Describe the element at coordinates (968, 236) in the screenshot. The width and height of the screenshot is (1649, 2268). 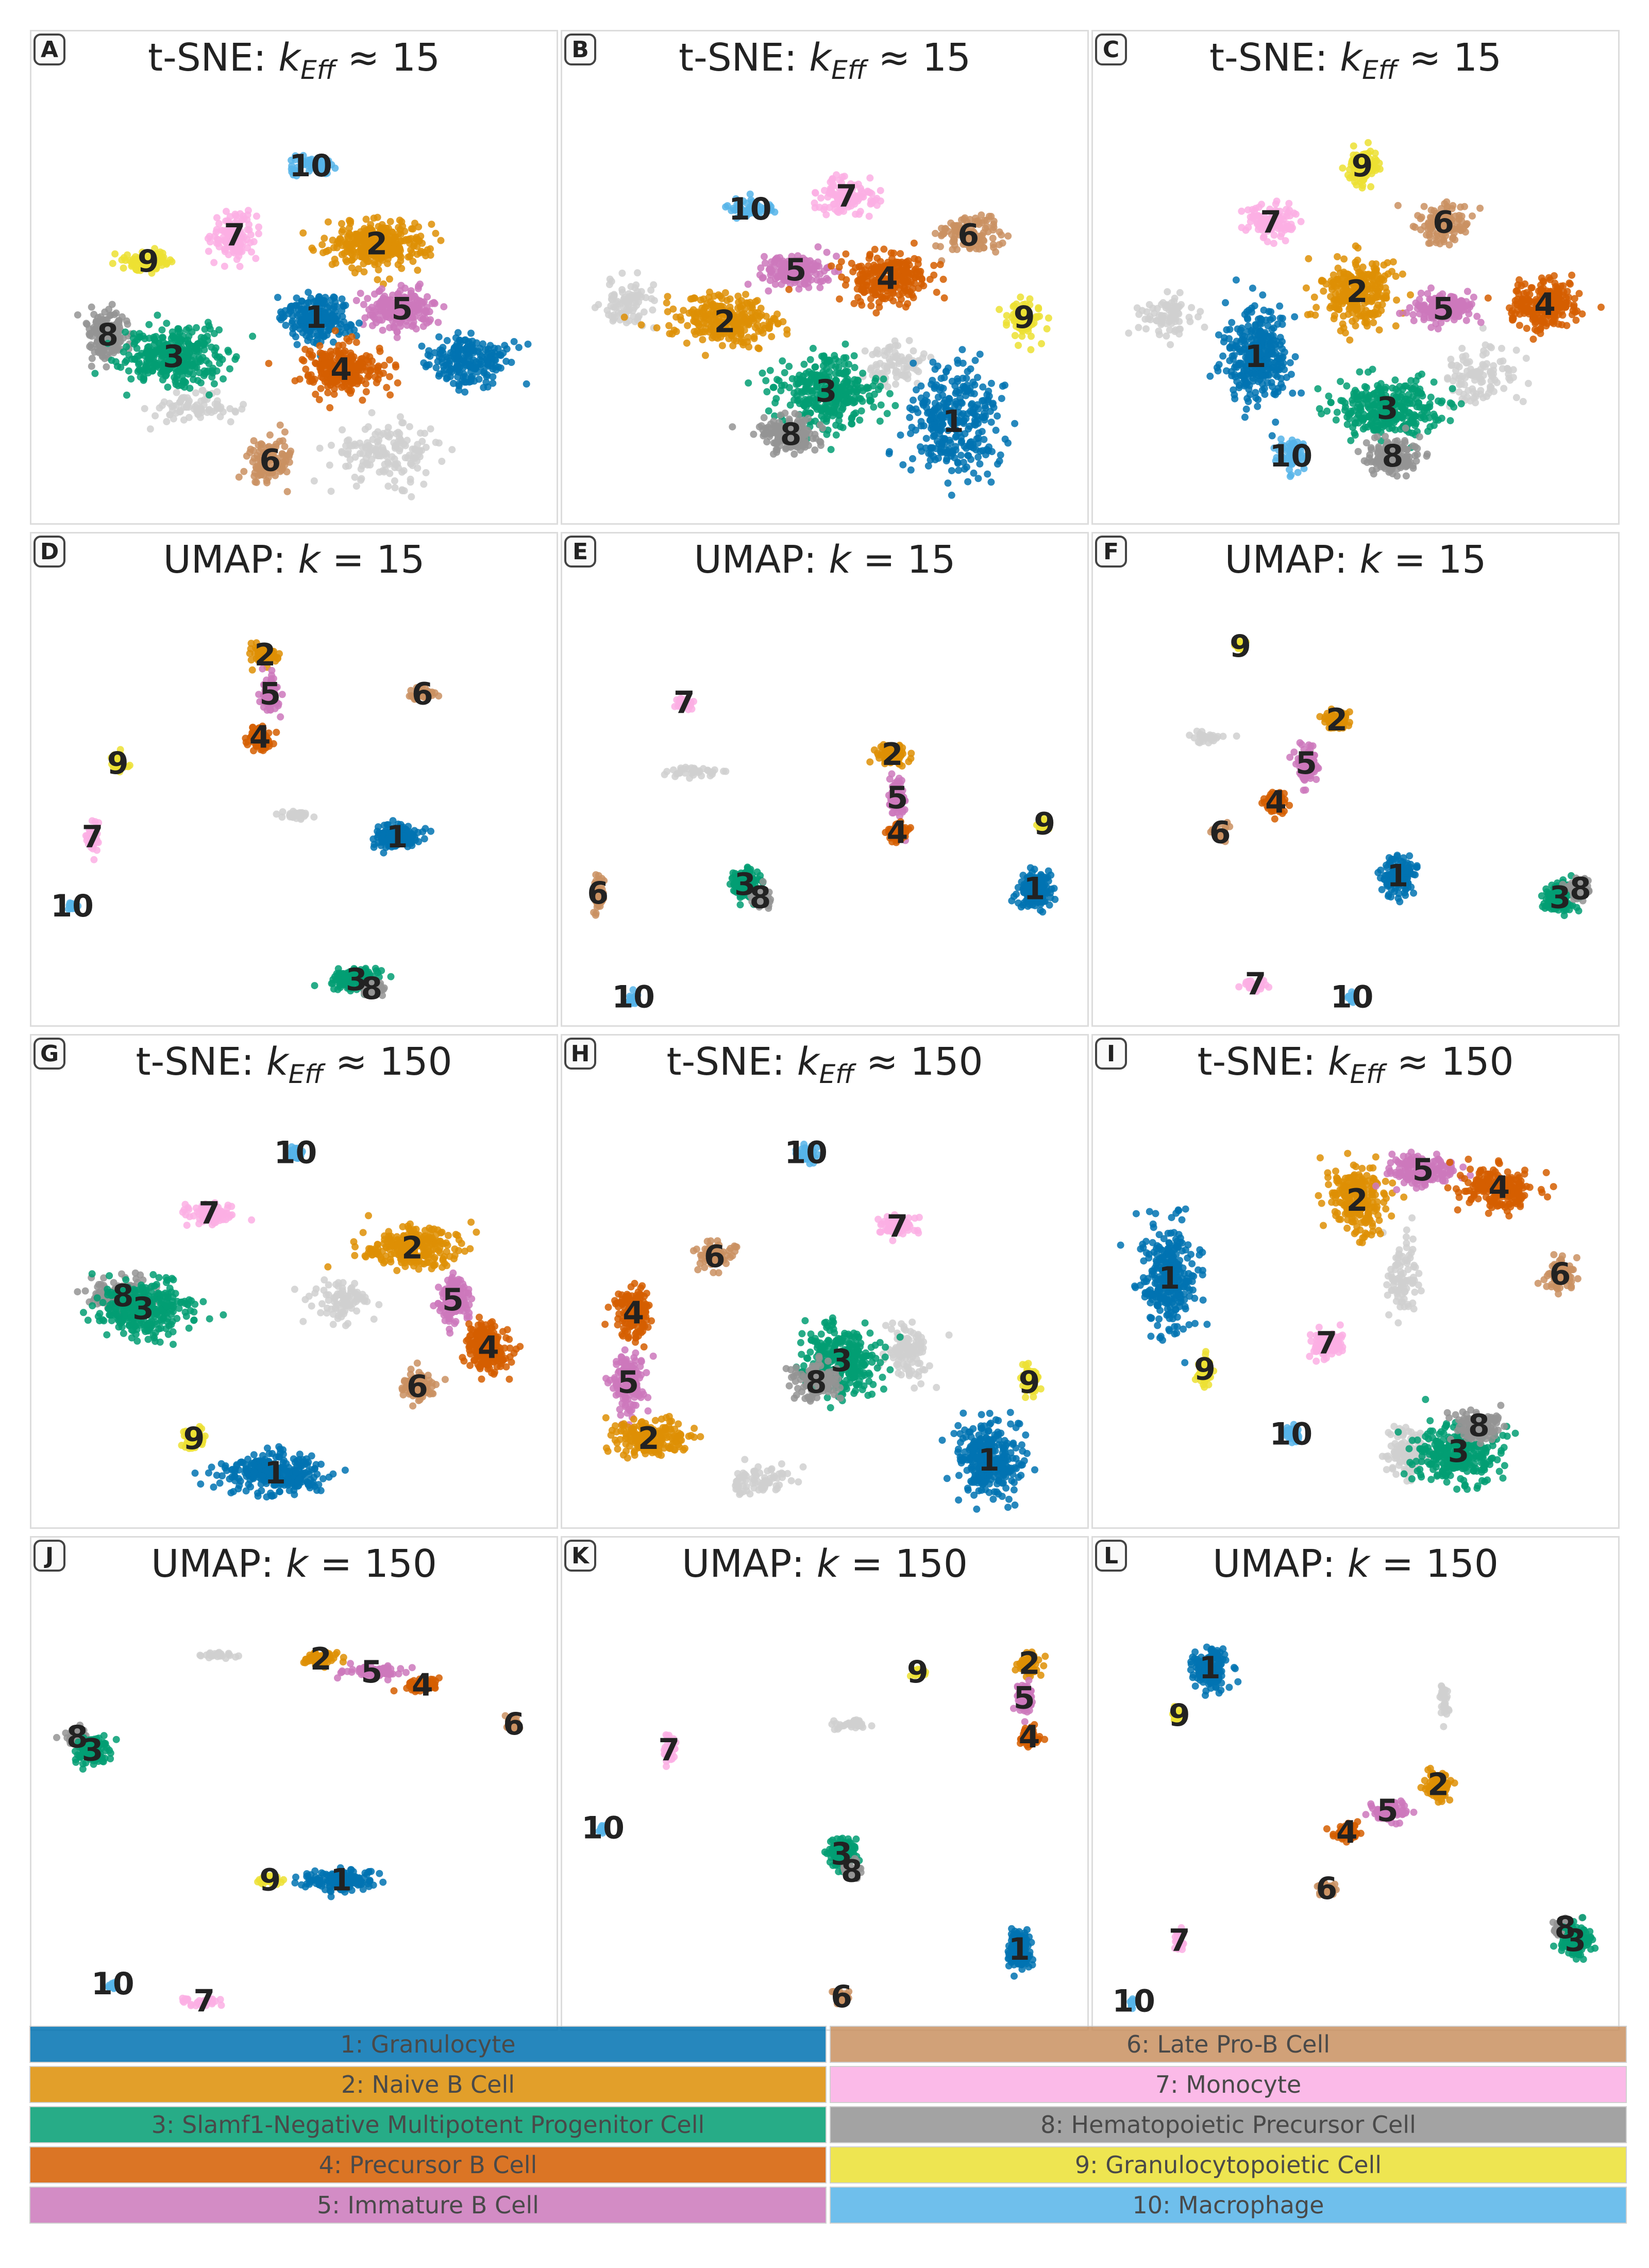
I see `cluster-label: 6` at that location.